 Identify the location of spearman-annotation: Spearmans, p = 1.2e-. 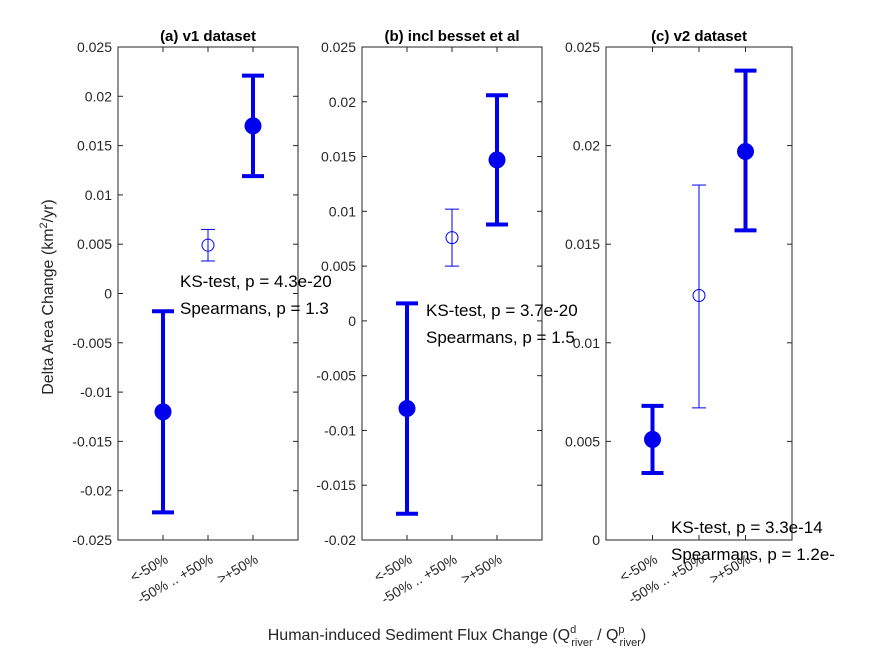
(753, 554).